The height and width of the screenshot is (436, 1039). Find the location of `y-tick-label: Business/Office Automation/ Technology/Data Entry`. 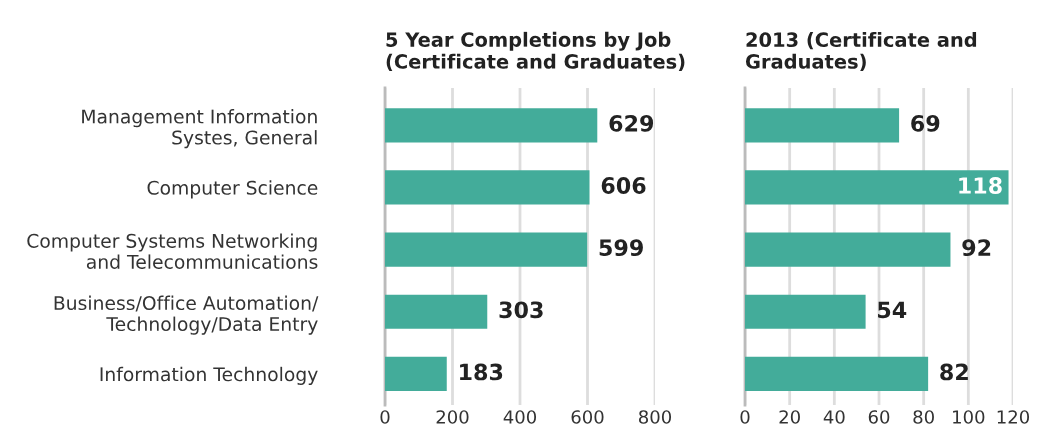

y-tick-label: Business/Office Automation/ Technology/Data Entry is located at coordinates (186, 315).